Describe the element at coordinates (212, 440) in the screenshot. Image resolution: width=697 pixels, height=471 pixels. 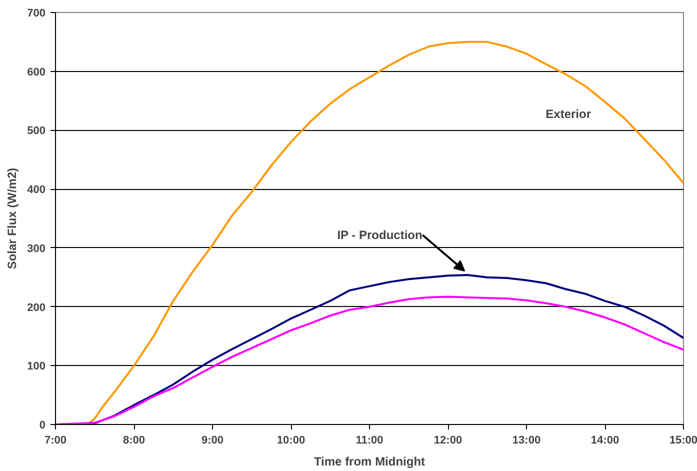
I see `x-tick-label: 9:00` at that location.